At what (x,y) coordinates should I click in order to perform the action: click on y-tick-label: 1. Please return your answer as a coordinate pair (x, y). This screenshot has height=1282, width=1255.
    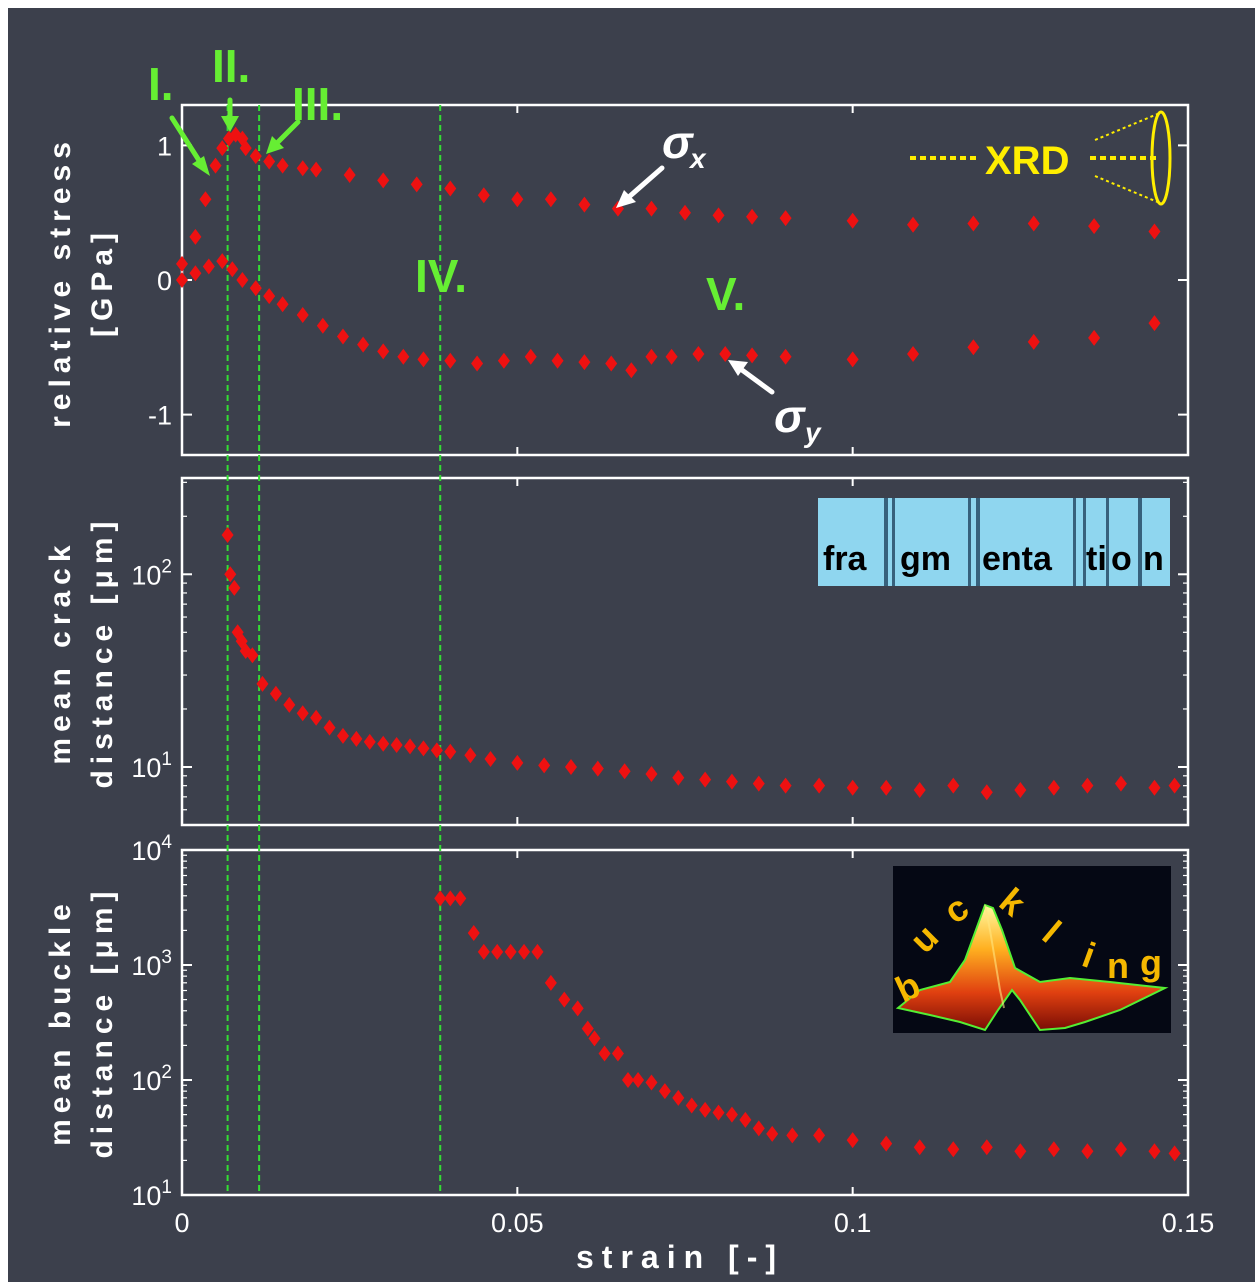
    Looking at the image, I should click on (164, 146).